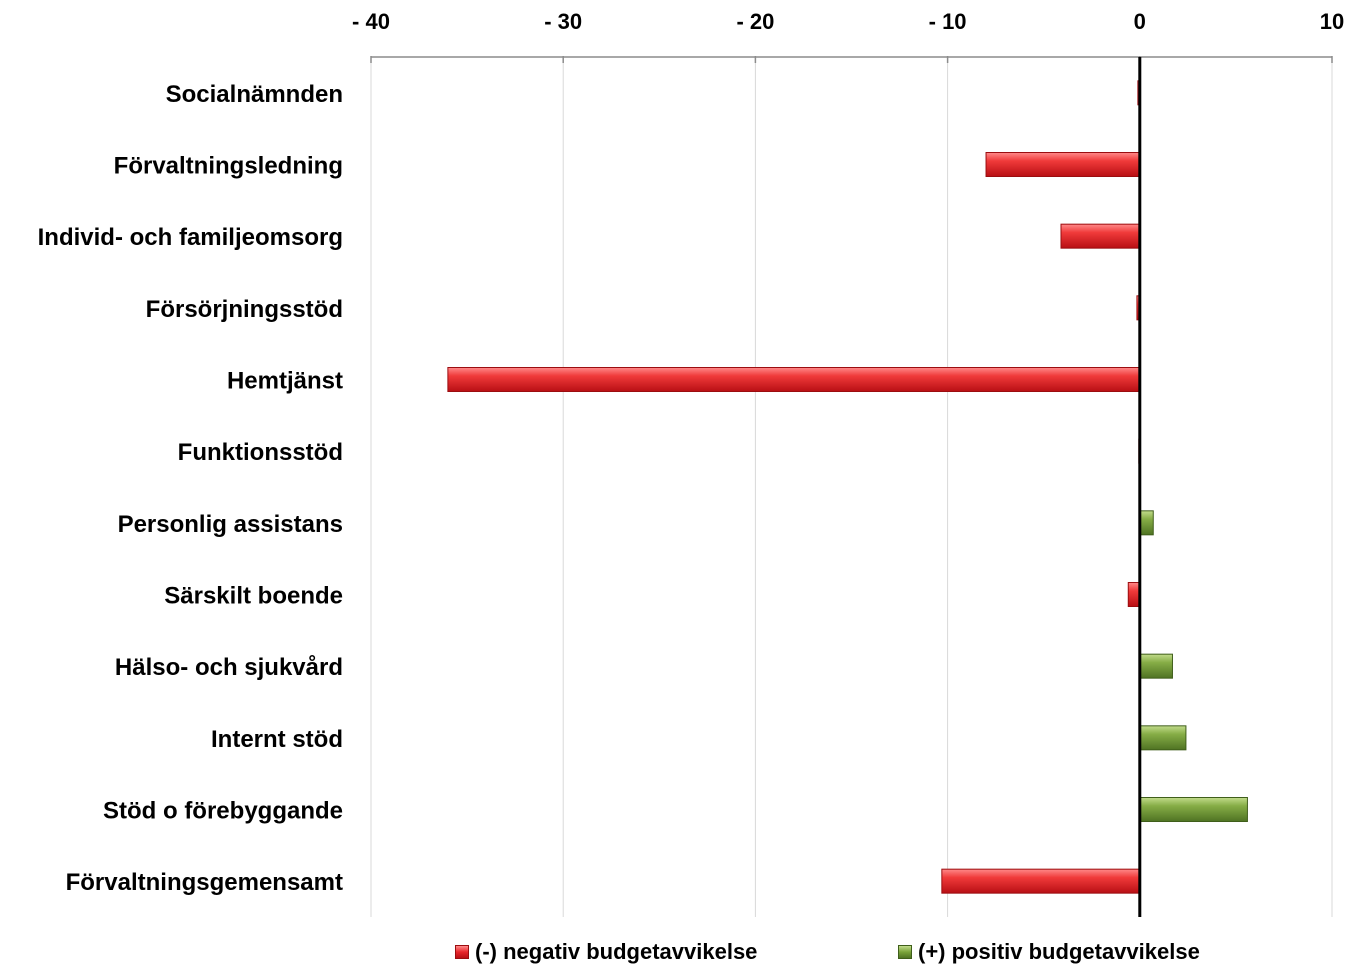  I want to click on category-label: Internt stöd, so click(277, 739).